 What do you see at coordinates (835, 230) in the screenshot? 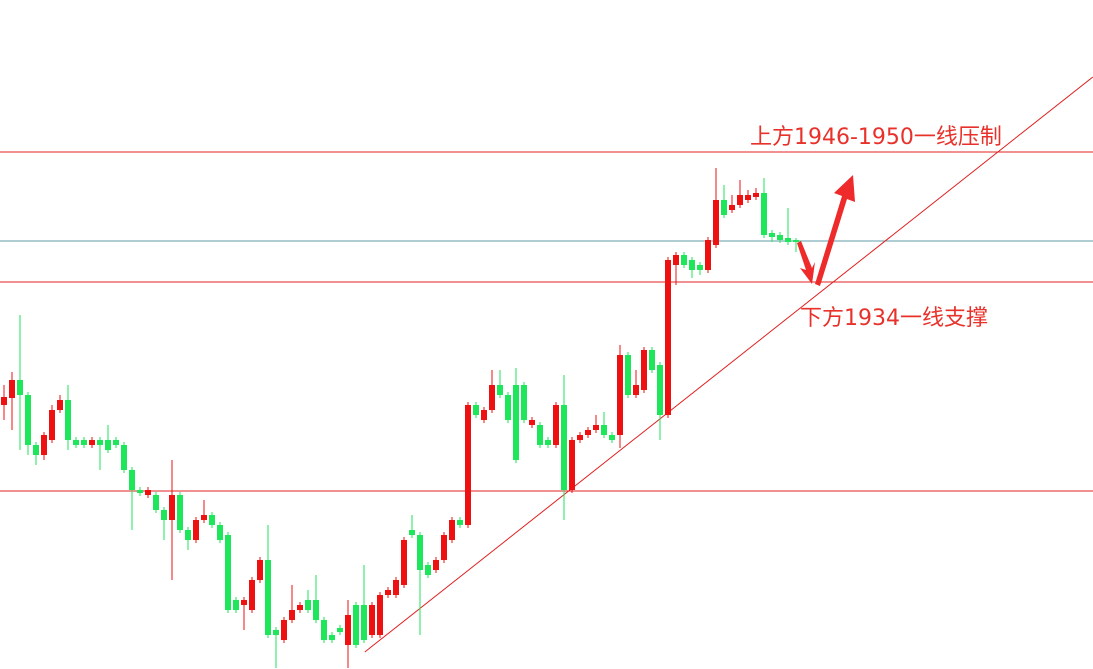
I see `up-arrow` at bounding box center [835, 230].